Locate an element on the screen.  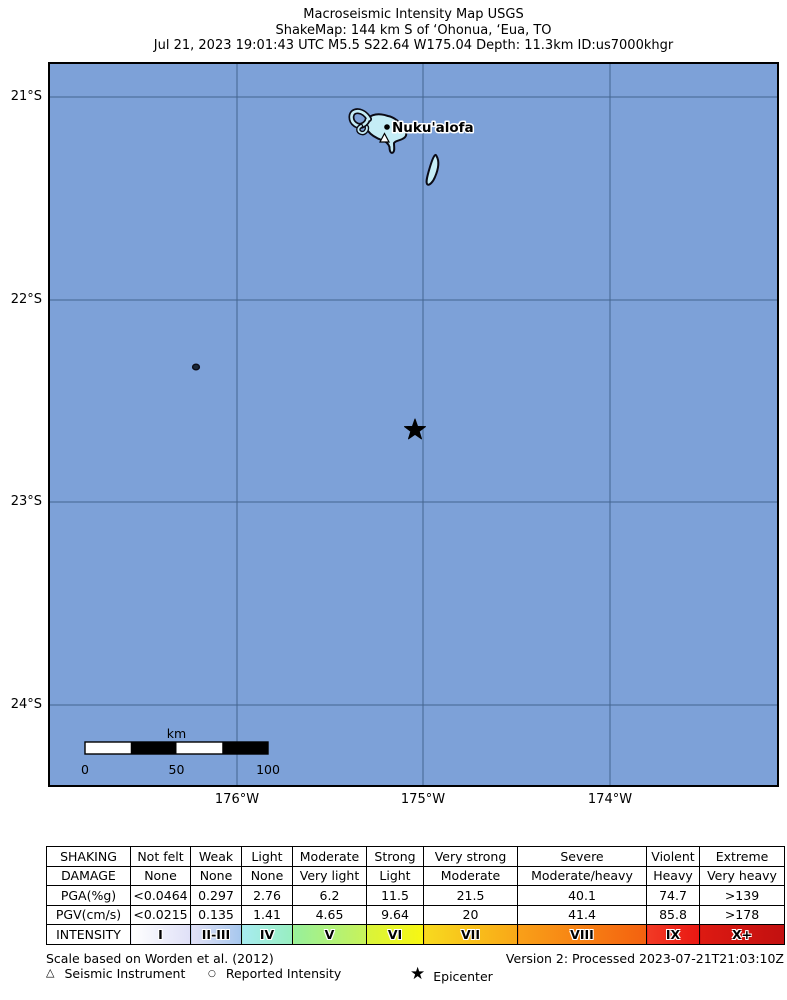
legend-epicenter-label: Epicenter is located at coordinates (463, 976).